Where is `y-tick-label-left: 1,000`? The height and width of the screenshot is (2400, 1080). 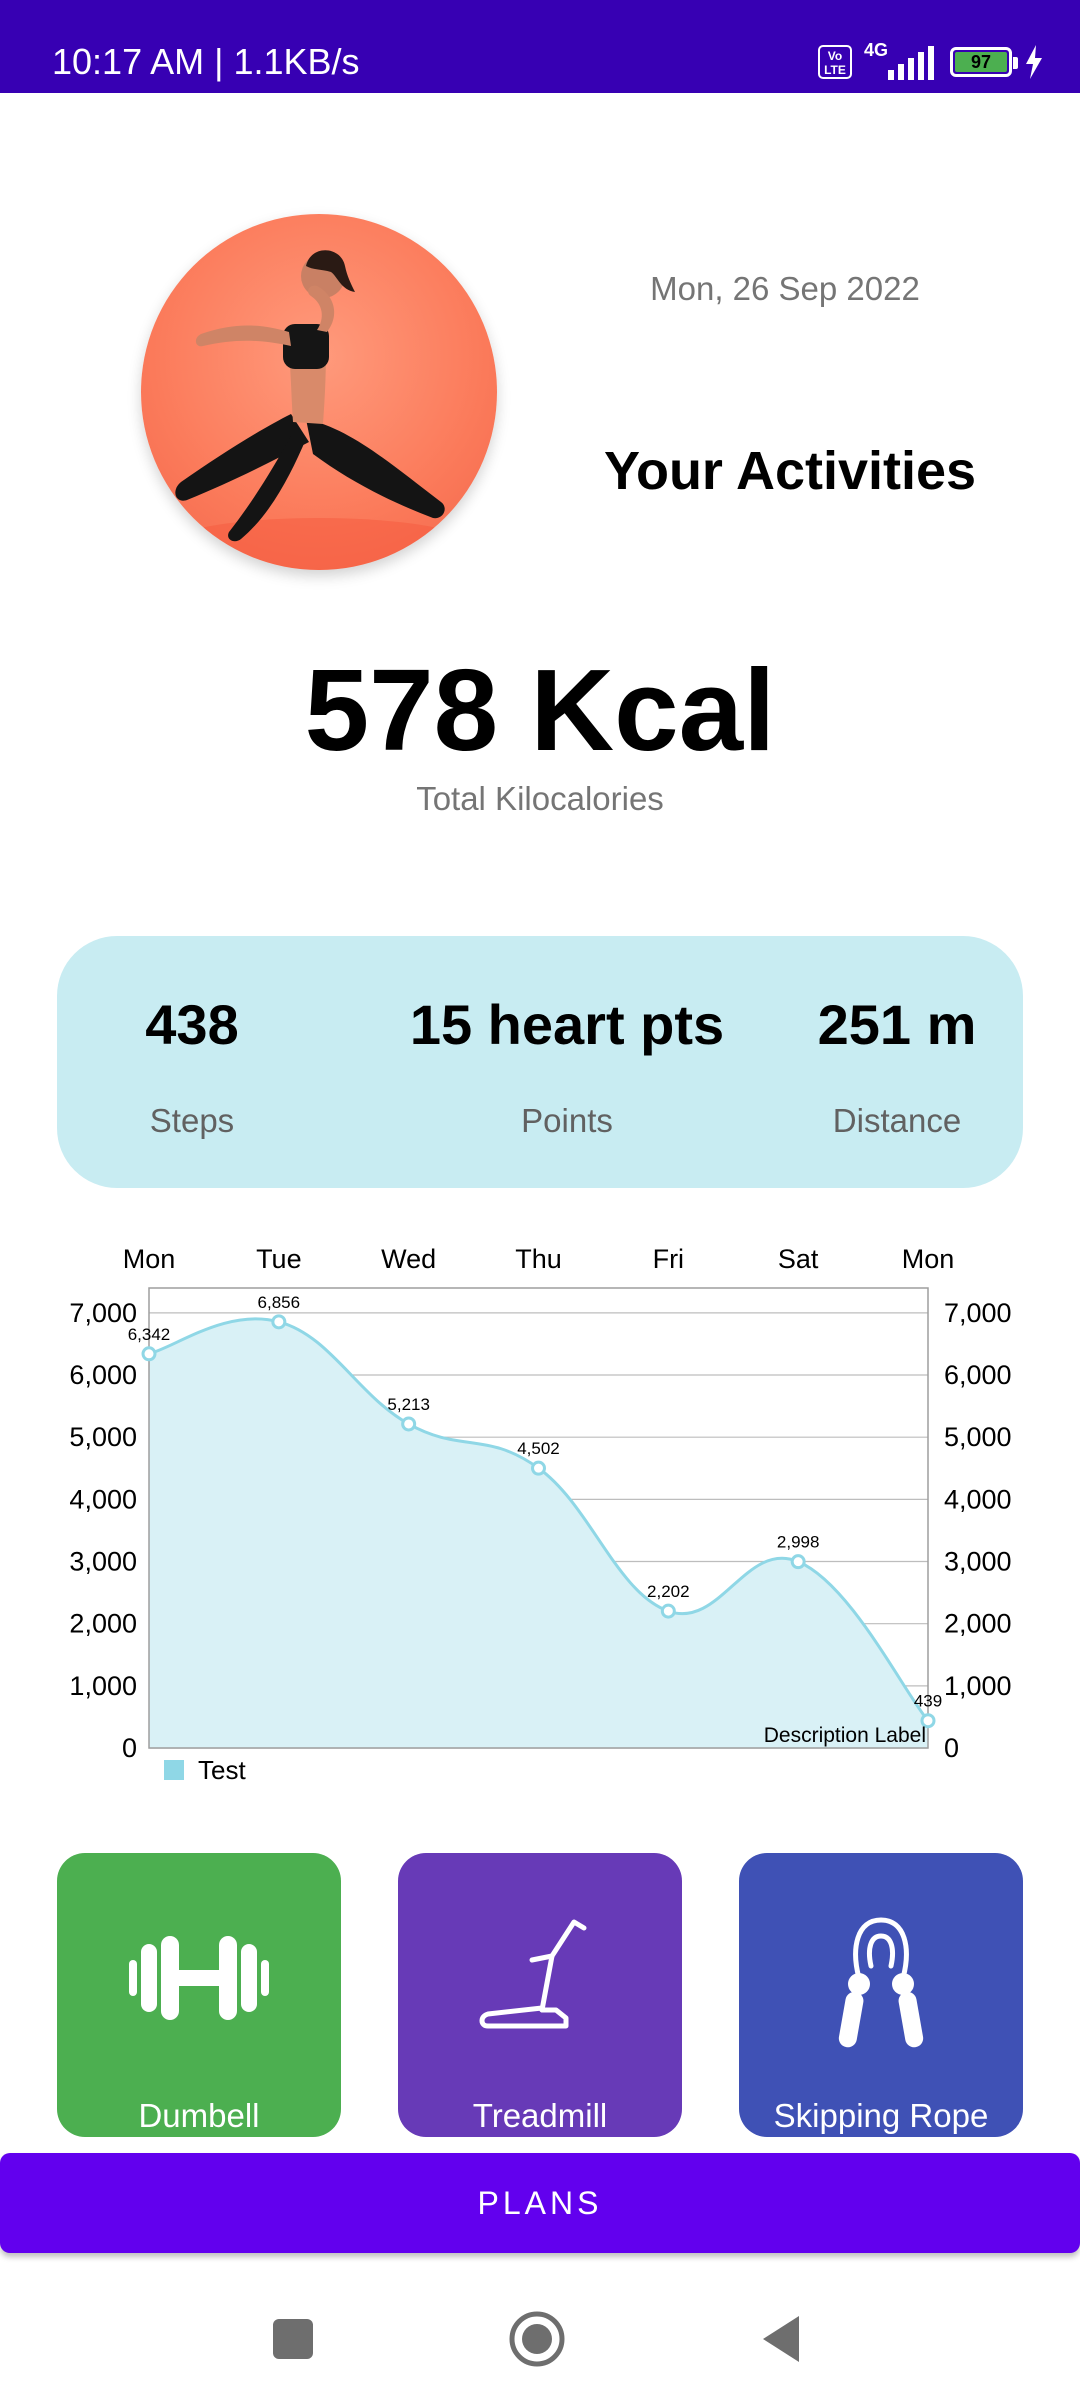
y-tick-label-left: 1,000 is located at coordinates (103, 1686).